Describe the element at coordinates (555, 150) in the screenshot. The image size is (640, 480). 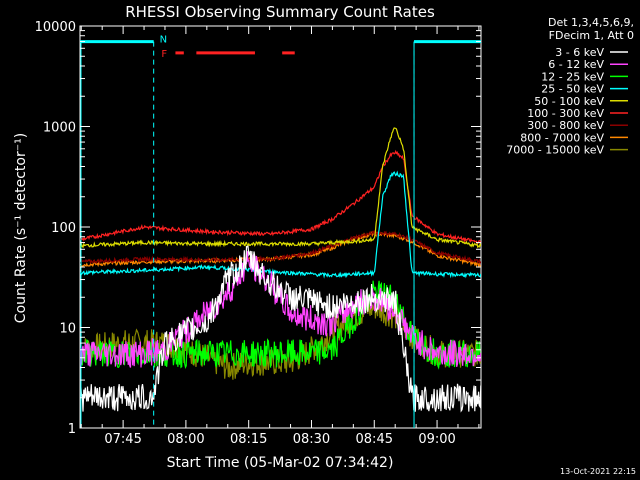
I see `legend-label-9: 7000 - 15000 keV` at that location.